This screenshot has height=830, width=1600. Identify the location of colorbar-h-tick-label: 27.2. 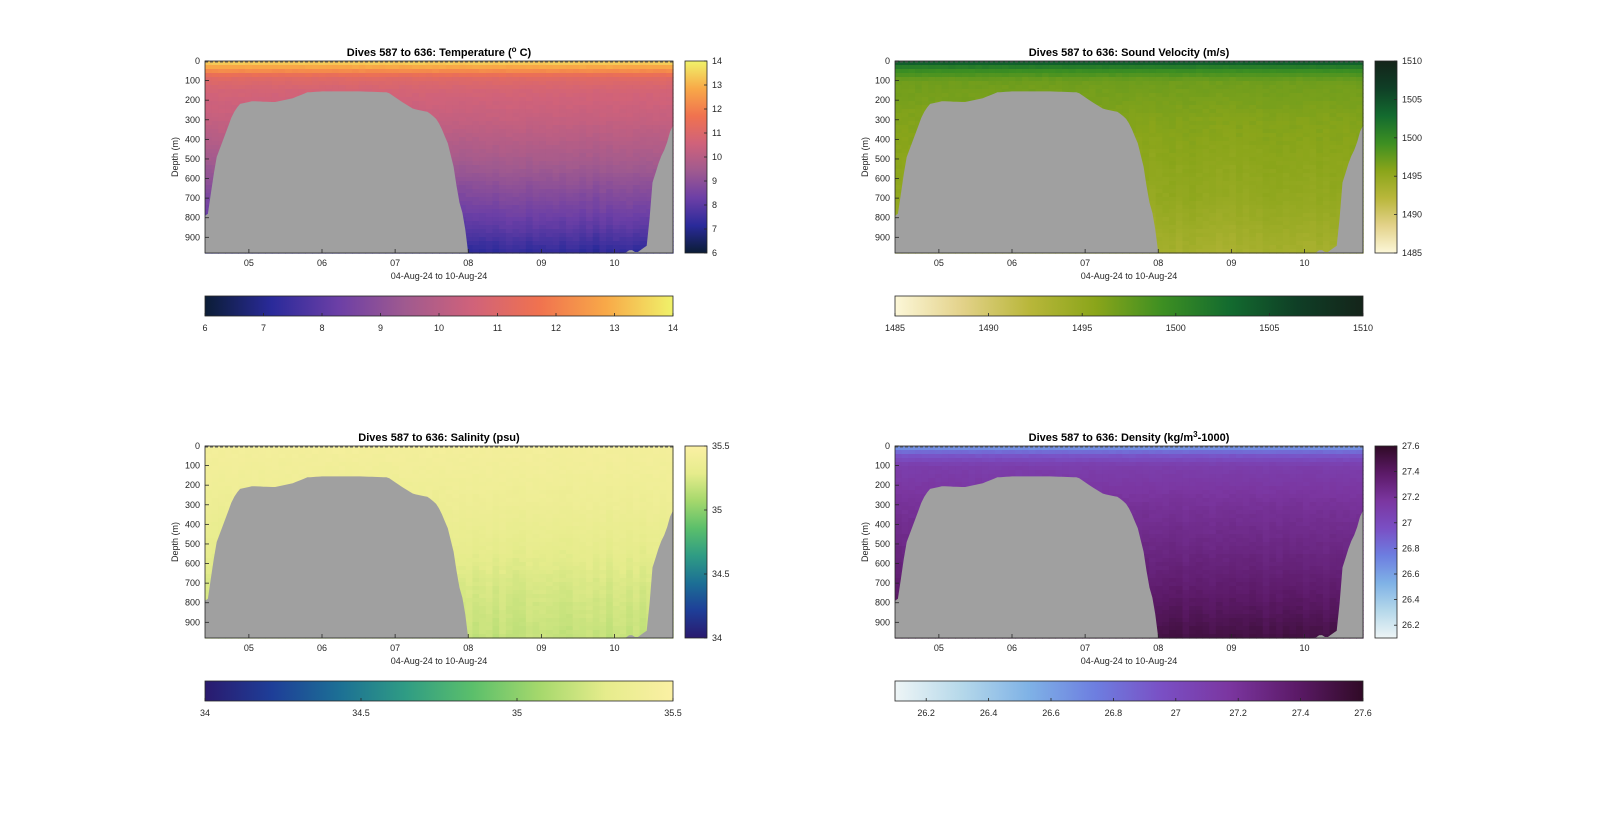
(1238, 713).